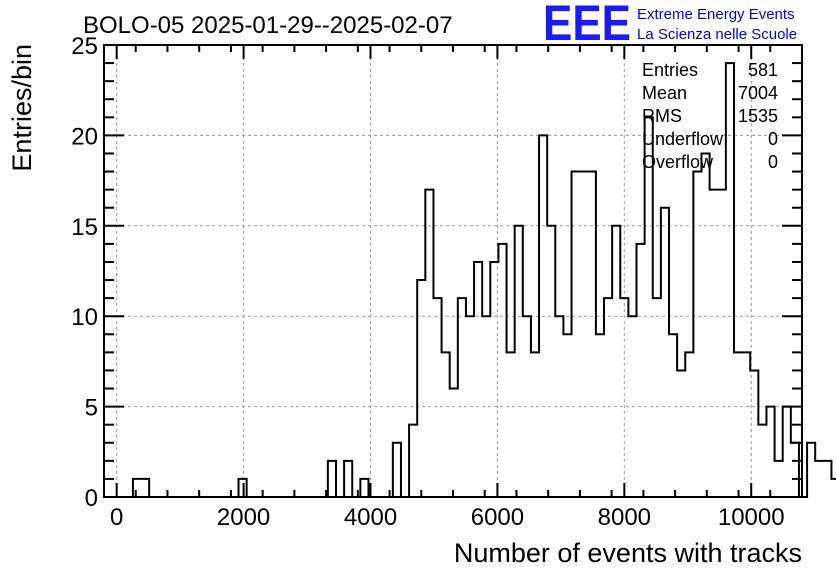 This screenshot has height=572, width=836. Describe the element at coordinates (758, 93) in the screenshot. I see `stats-mean-value: 7004` at that location.